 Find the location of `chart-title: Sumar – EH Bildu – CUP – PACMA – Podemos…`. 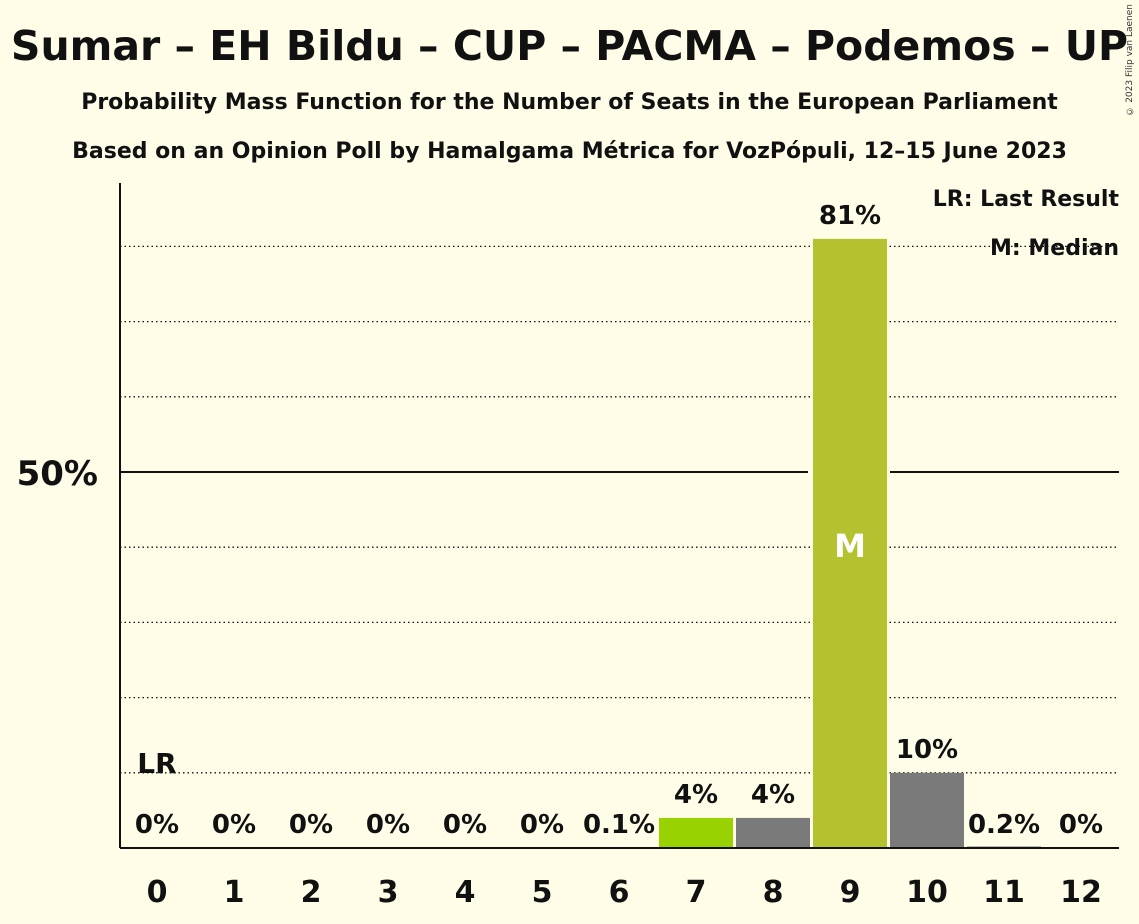

chart-title: Sumar – EH Bildu – CUP – PACMA – Podemos… is located at coordinates (569, 46).